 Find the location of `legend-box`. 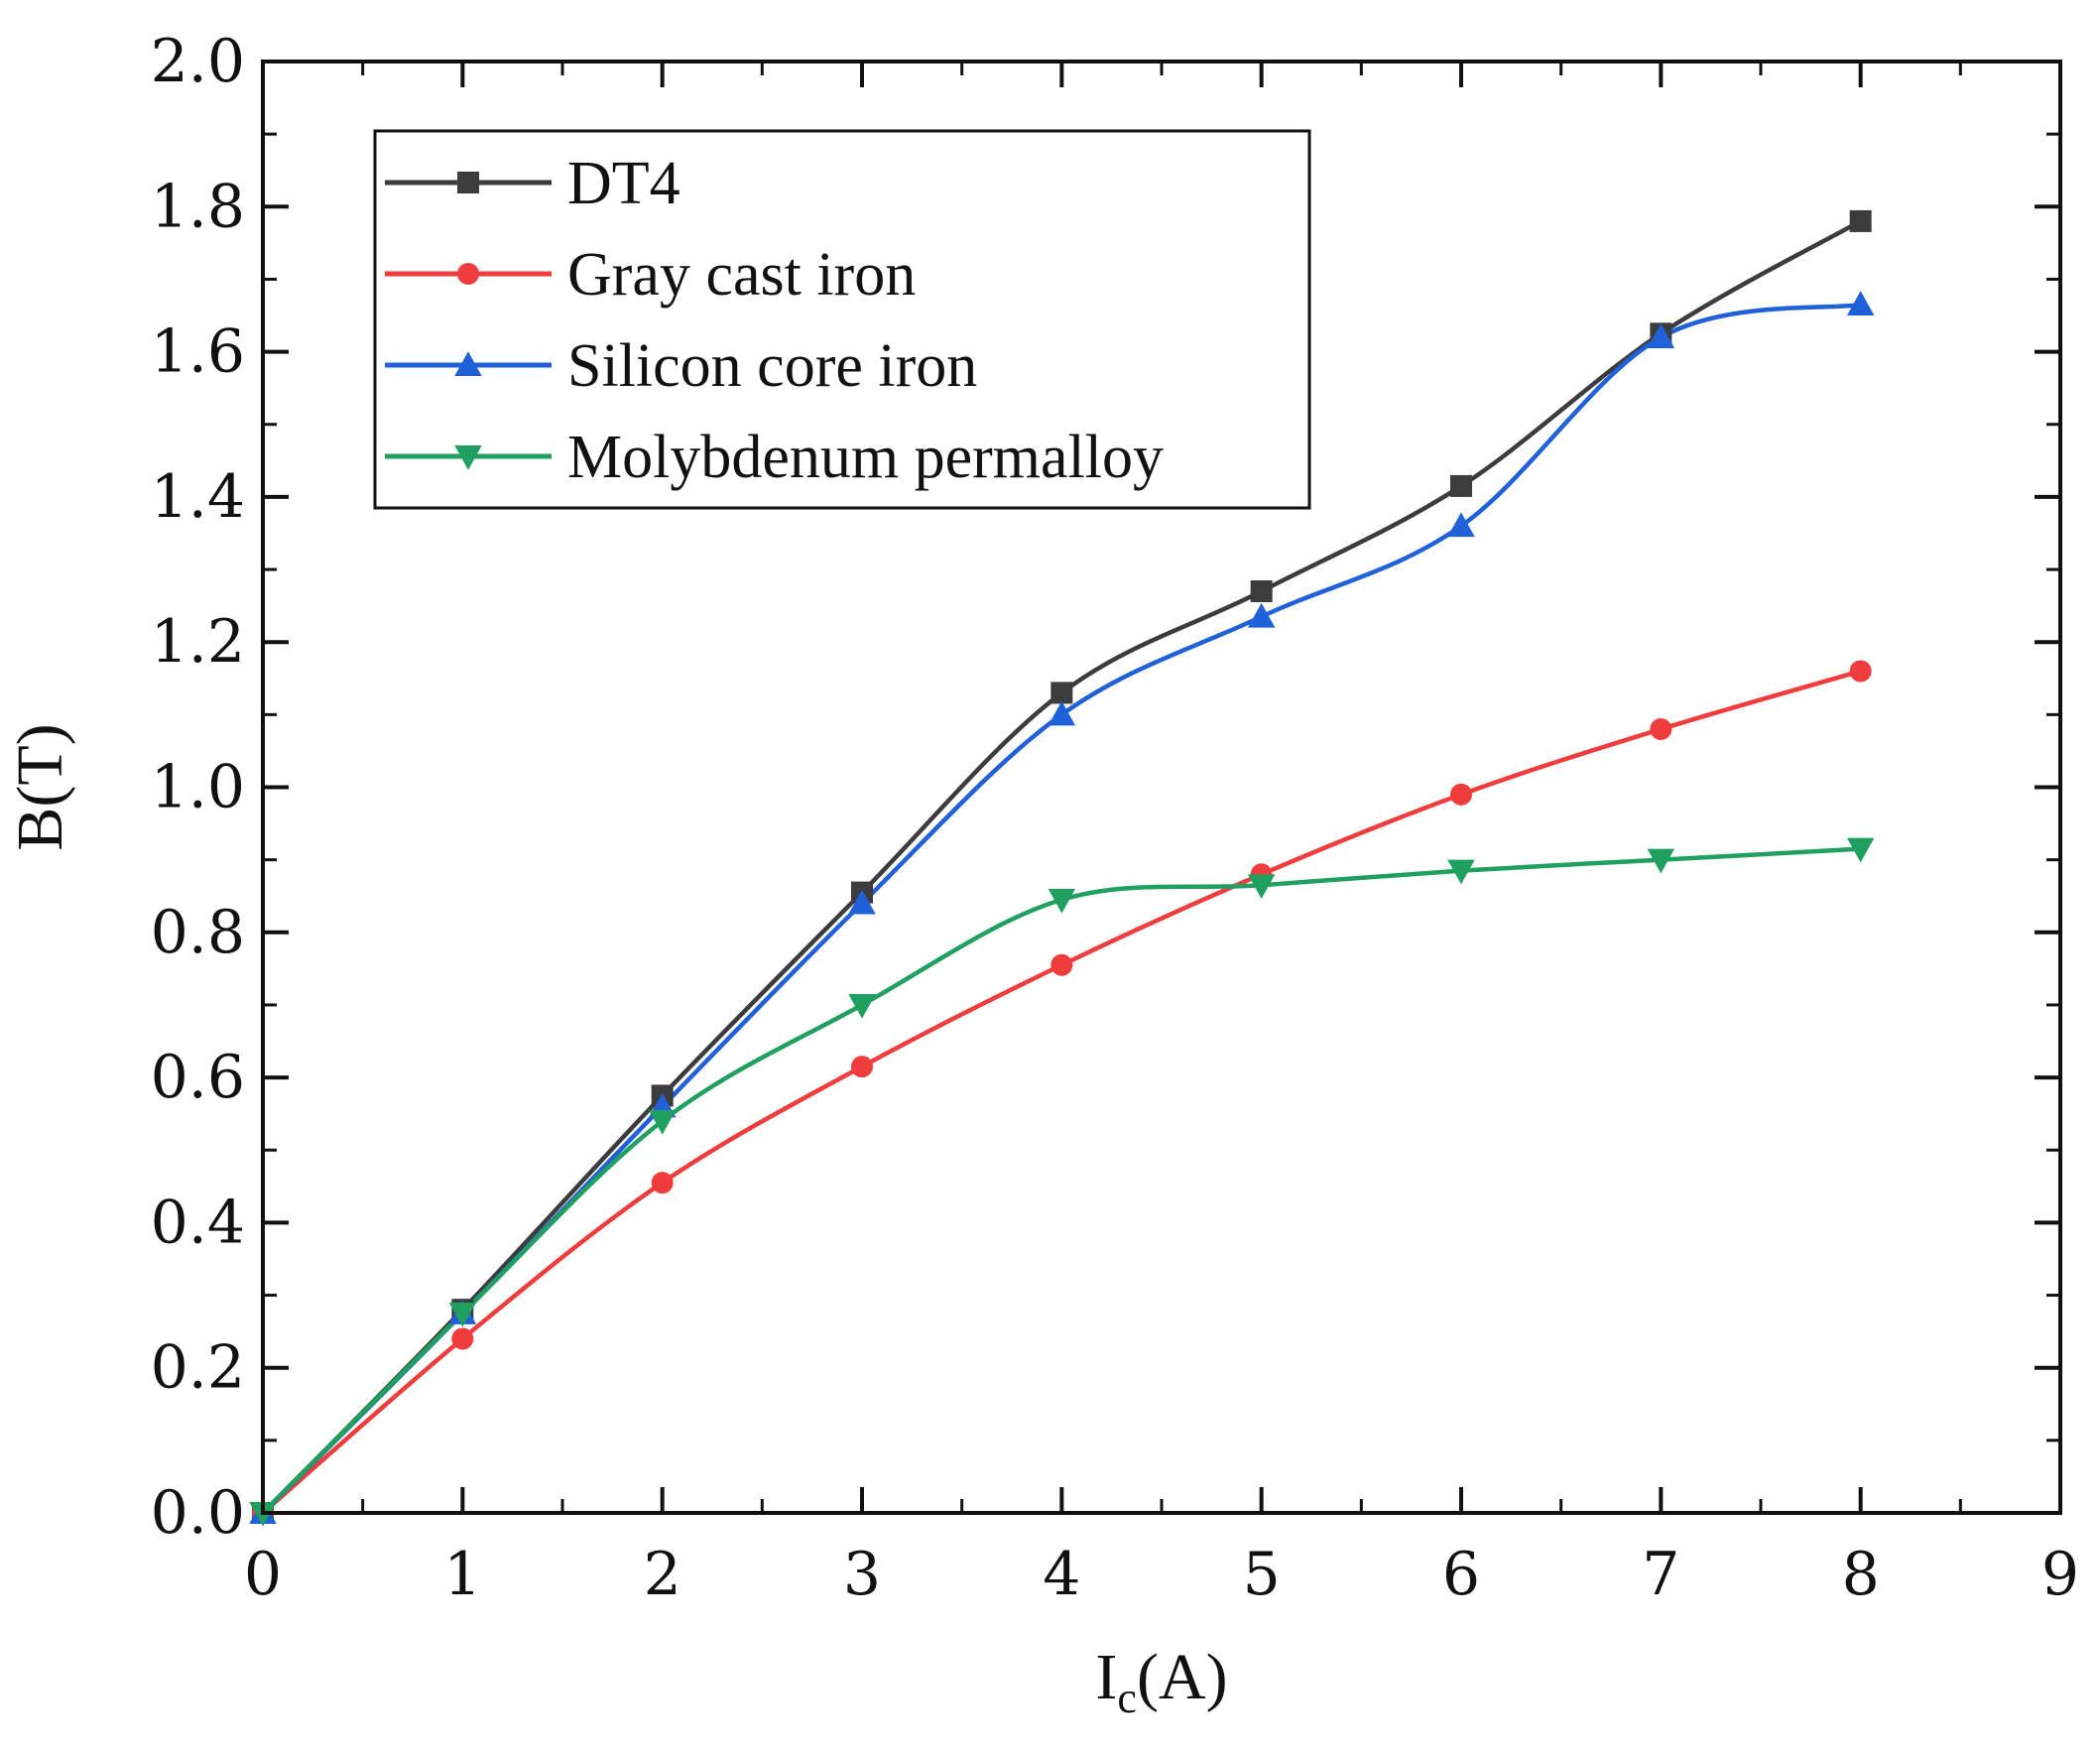

legend-box is located at coordinates (842, 319).